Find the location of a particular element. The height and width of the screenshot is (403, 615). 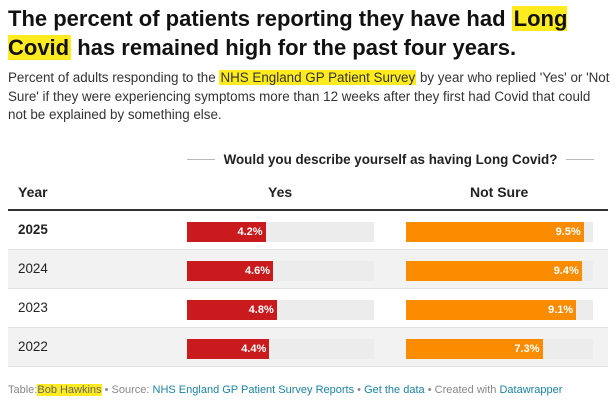

not-sure-bar: 7.3% is located at coordinates (474, 349).